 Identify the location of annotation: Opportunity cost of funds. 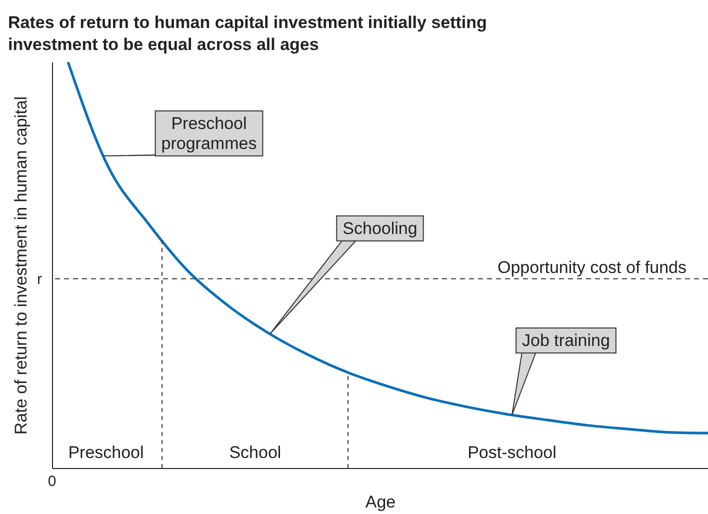
(592, 267).